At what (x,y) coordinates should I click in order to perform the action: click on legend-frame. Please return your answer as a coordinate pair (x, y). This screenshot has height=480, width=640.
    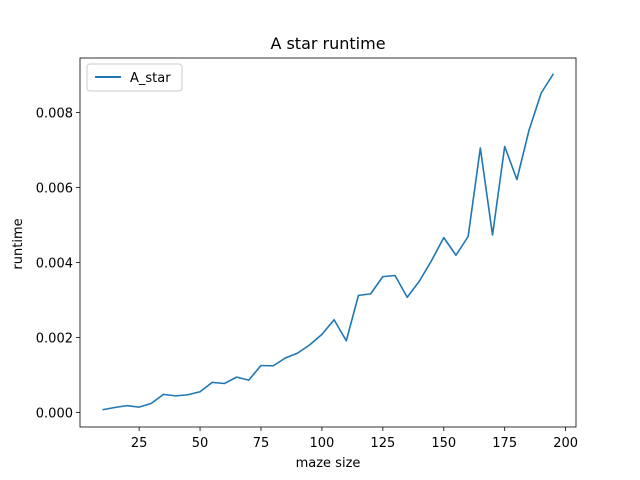
    Looking at the image, I should click on (134, 77).